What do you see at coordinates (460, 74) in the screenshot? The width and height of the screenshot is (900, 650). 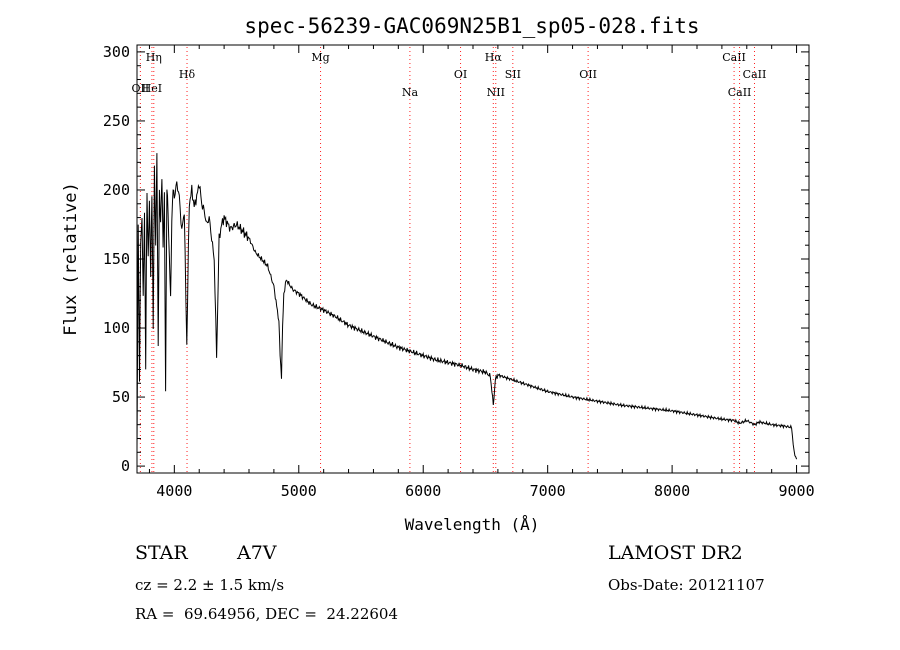 I see `line-label: OI` at bounding box center [460, 74].